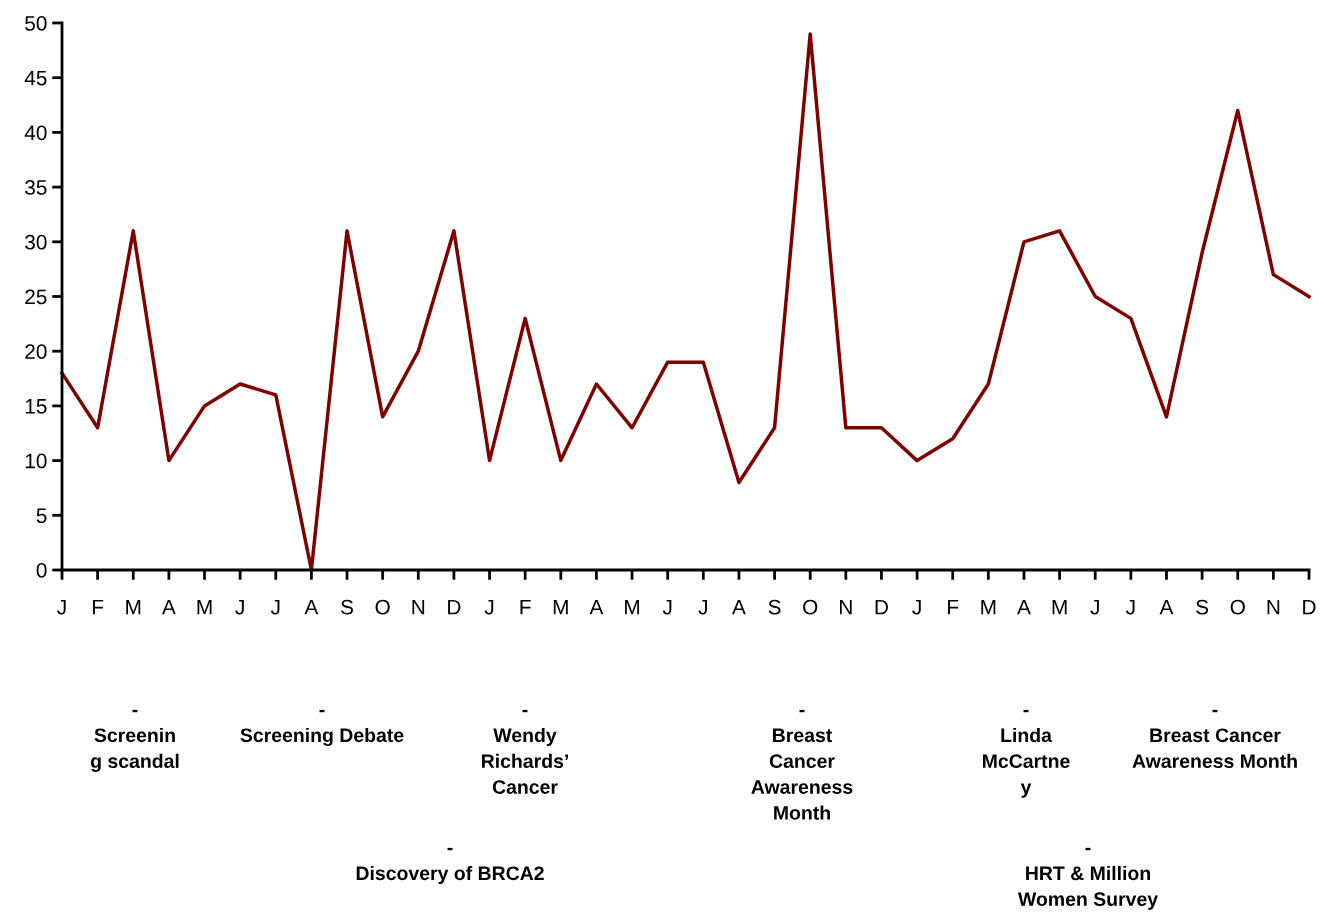 Image resolution: width=1326 pixels, height=915 pixels. I want to click on y-tick-label: 0, so click(41, 570).